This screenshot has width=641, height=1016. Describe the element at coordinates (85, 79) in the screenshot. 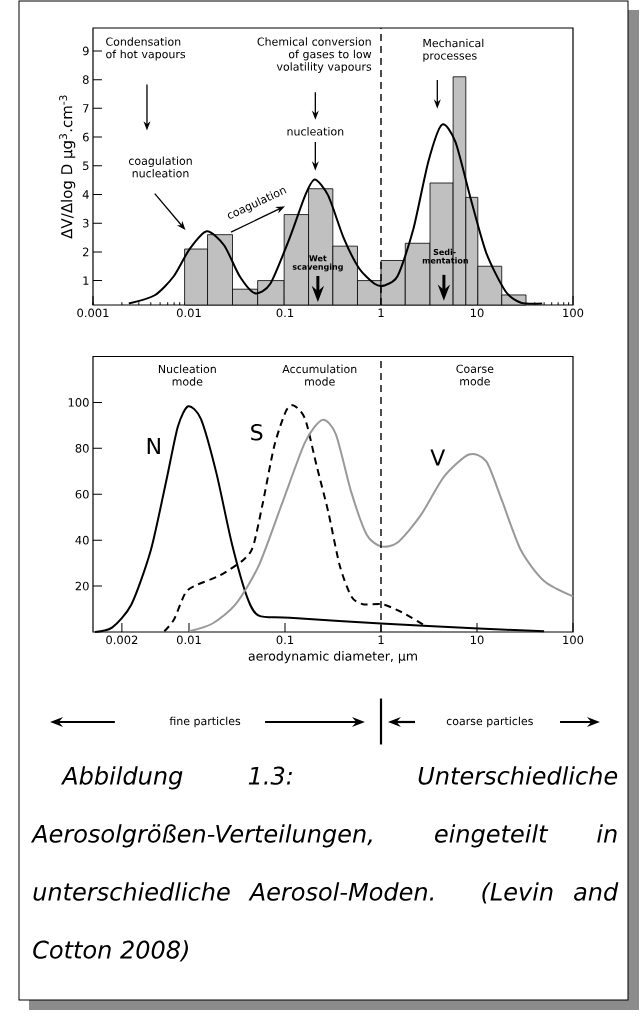

I see `y-tick-label: 8` at that location.